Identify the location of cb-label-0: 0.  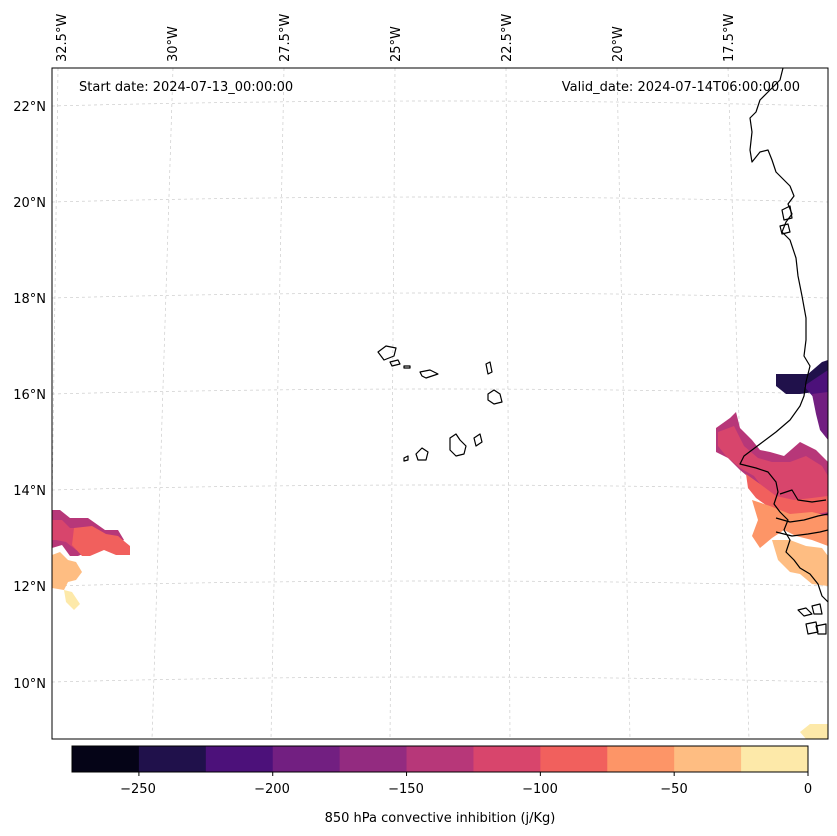
(808, 789).